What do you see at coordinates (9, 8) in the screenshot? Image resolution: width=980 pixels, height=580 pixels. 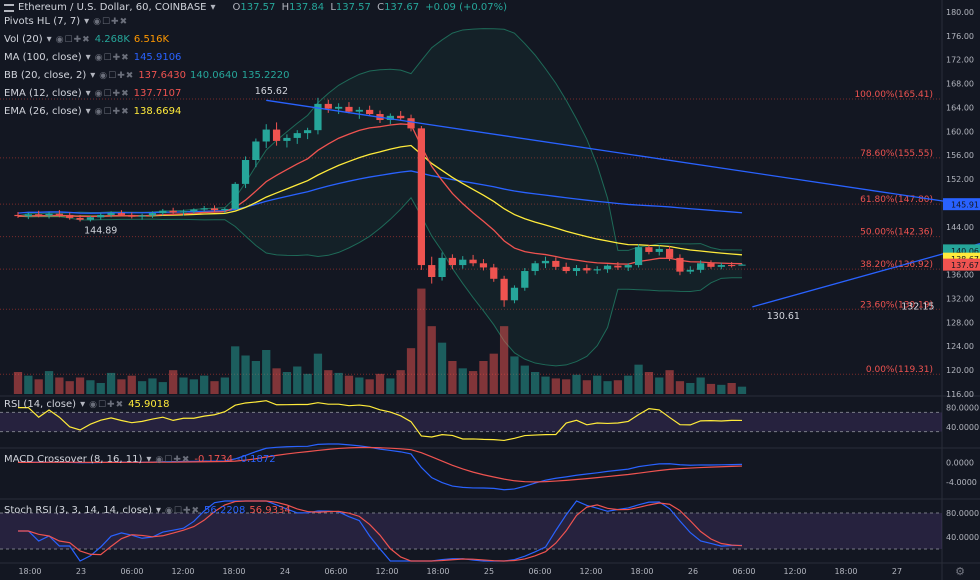 I see `menu-icon` at bounding box center [9, 8].